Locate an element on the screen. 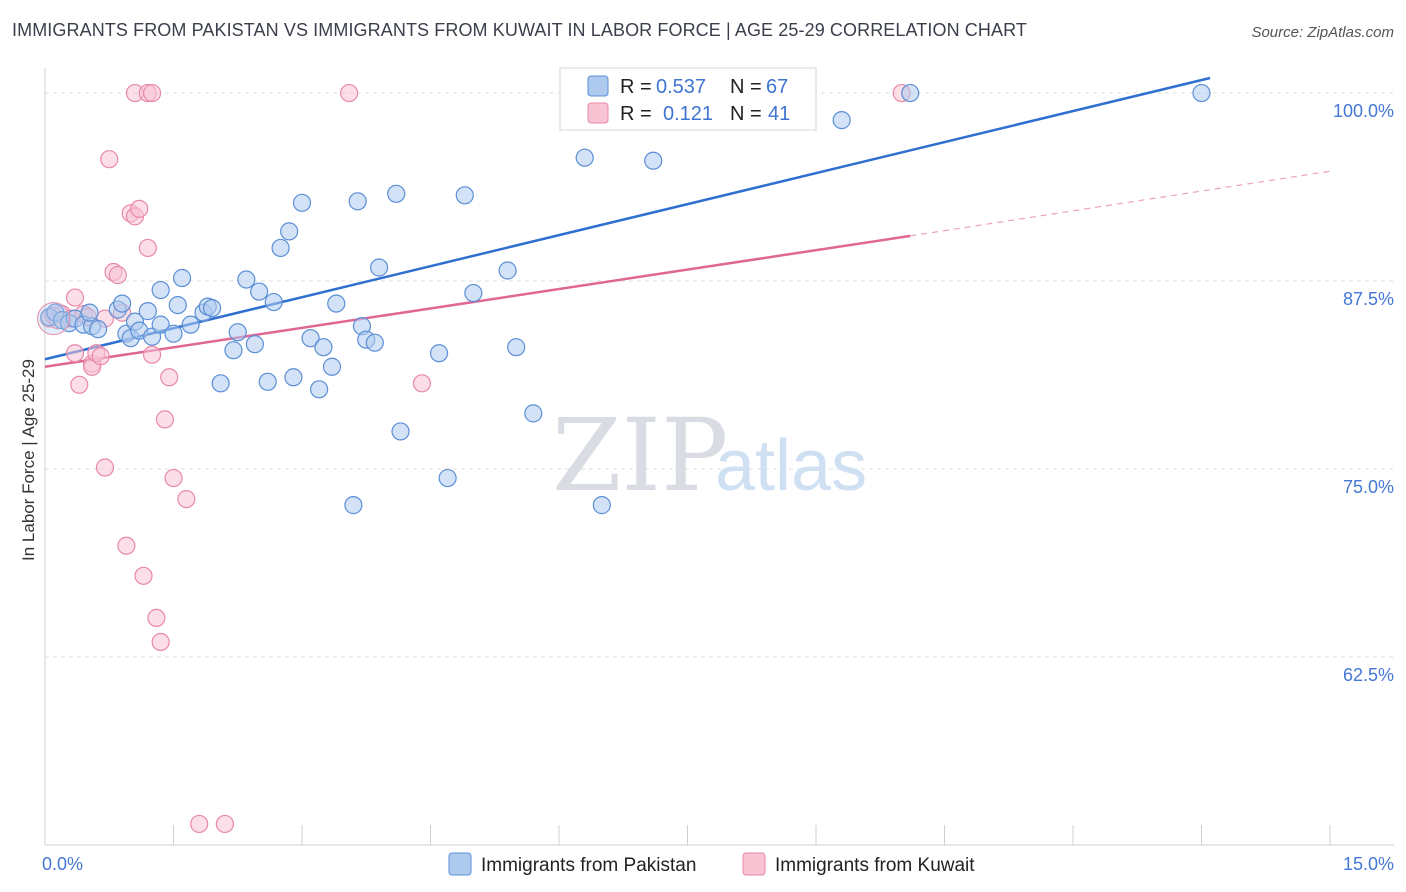 The height and width of the screenshot is (892, 1406). legend-n-value-pakistan: 67 is located at coordinates (777, 87).